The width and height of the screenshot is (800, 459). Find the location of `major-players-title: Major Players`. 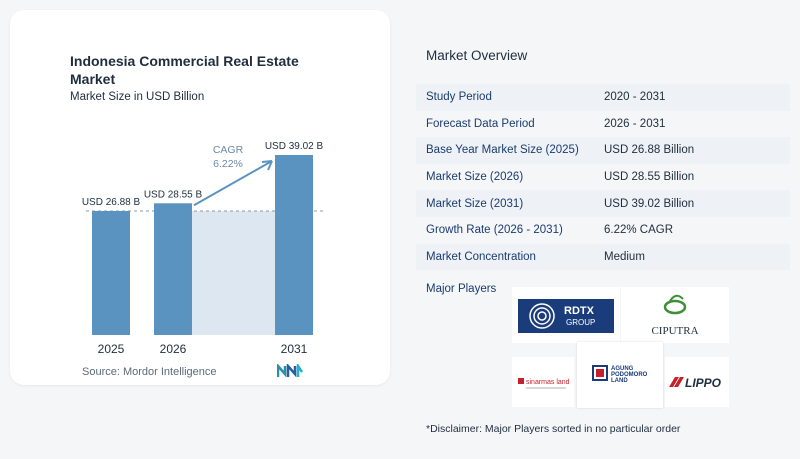

major-players-title: Major Players is located at coordinates (461, 289).